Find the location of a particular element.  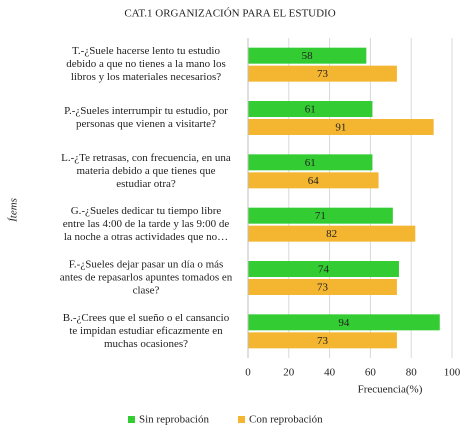

x-tick-label: 40 is located at coordinates (330, 373).